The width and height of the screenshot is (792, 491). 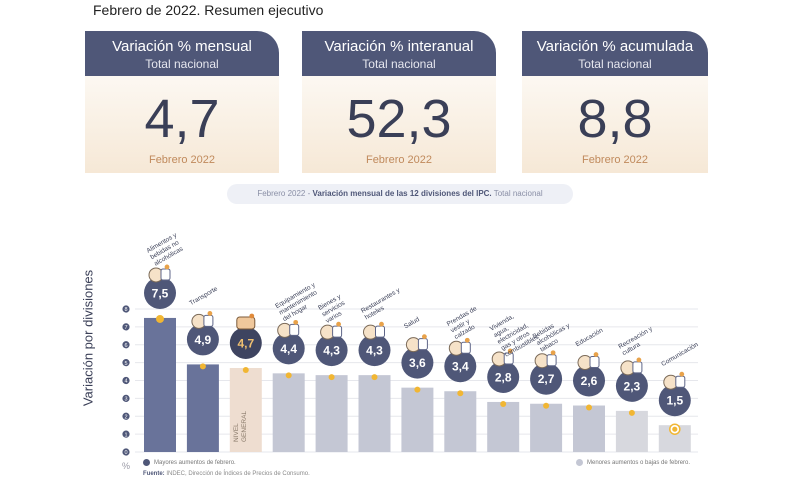 I want to click on bus-icon, so click(x=202, y=320).